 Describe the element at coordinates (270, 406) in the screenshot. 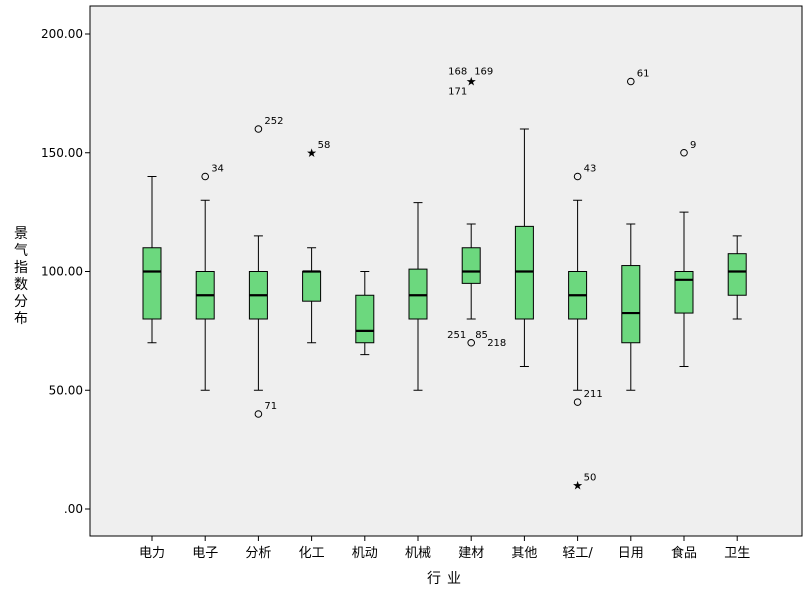

I see `outlier-case-label: 71` at that location.